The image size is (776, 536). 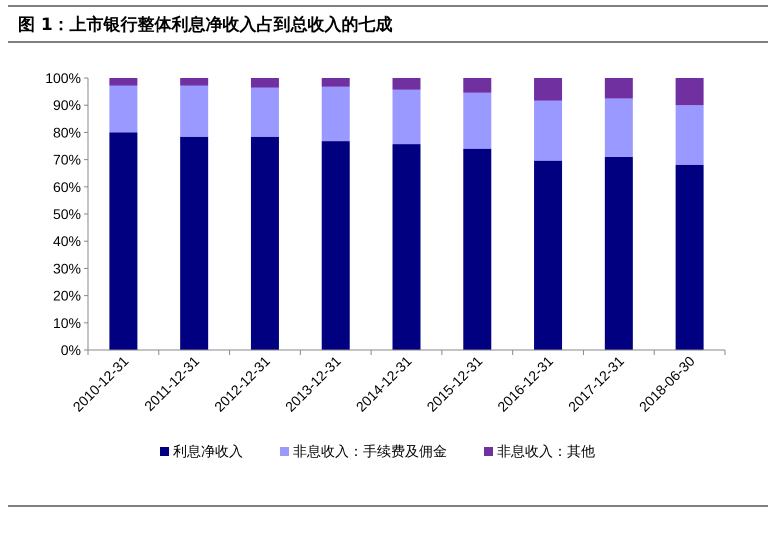 What do you see at coordinates (66, 160) in the screenshot?
I see `y-tick-label: 70%` at bounding box center [66, 160].